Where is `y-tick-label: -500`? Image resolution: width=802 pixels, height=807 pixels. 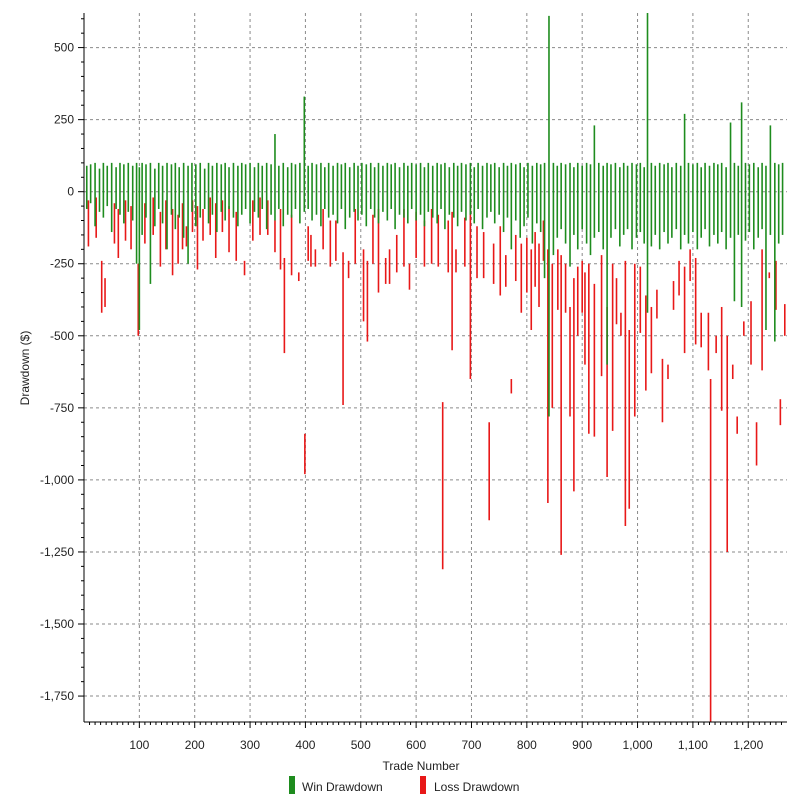
y-tick-label: -500 is located at coordinates (62, 336).